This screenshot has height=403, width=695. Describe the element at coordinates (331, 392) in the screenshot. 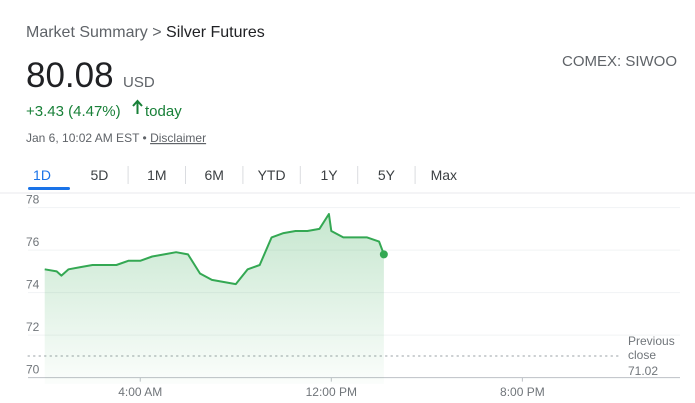

I see `x-tick-label: 12:00 PM` at that location.